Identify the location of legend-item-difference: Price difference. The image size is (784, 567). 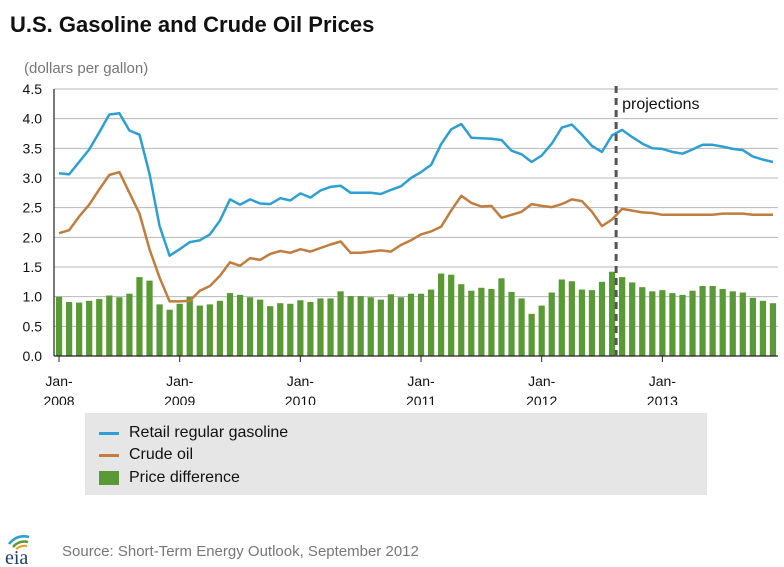
(169, 478).